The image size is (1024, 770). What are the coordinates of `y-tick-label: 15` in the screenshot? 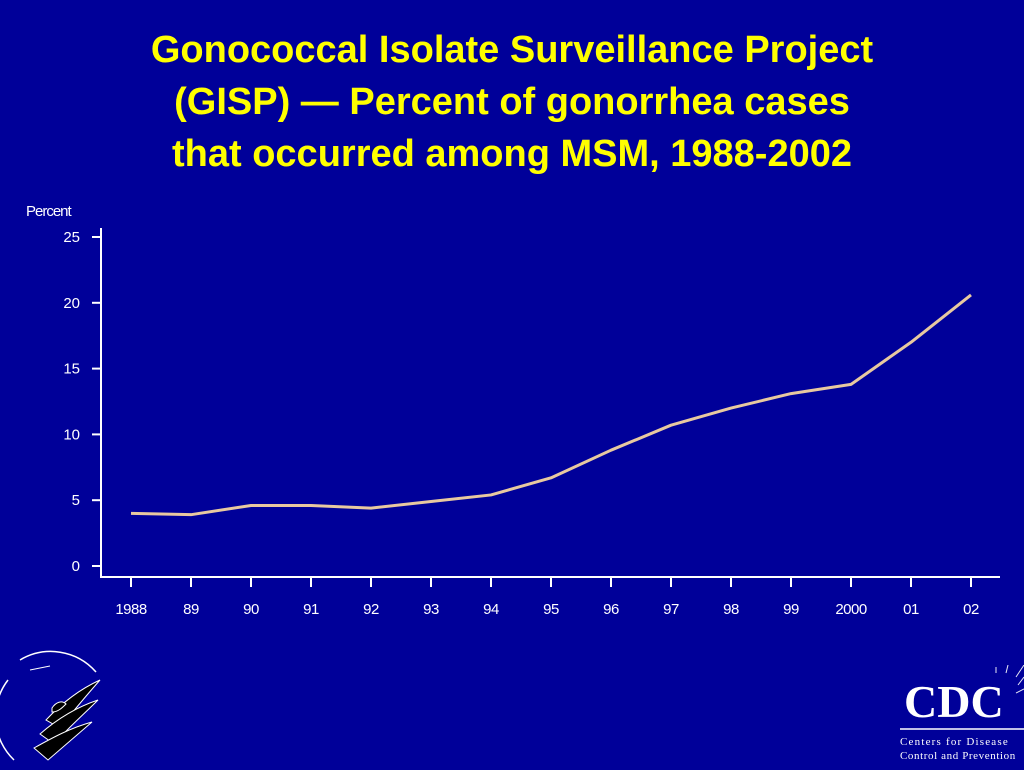 It's located at (71, 369).